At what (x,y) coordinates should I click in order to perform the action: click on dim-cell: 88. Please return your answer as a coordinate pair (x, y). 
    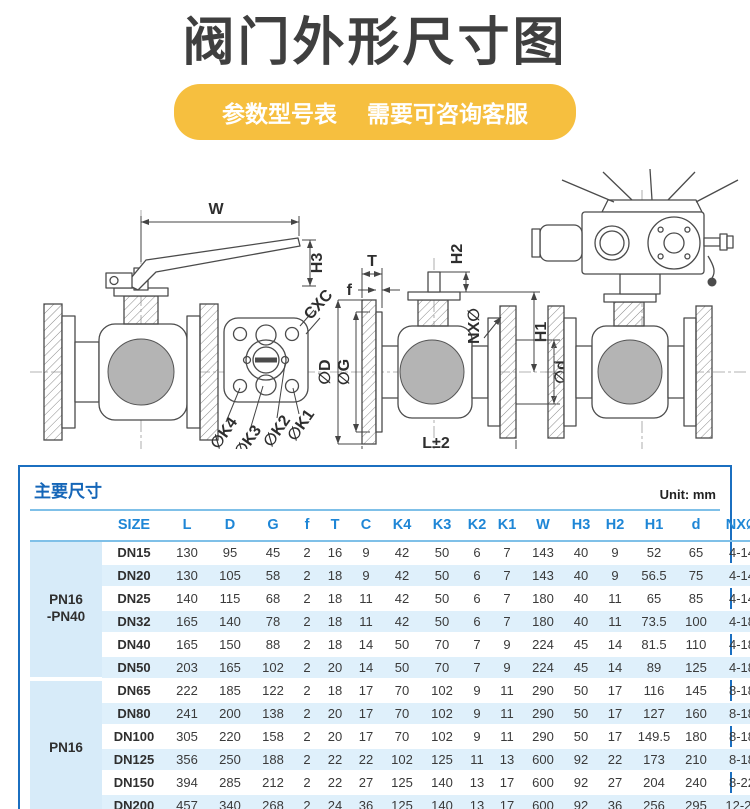
    Looking at the image, I should click on (273, 644).